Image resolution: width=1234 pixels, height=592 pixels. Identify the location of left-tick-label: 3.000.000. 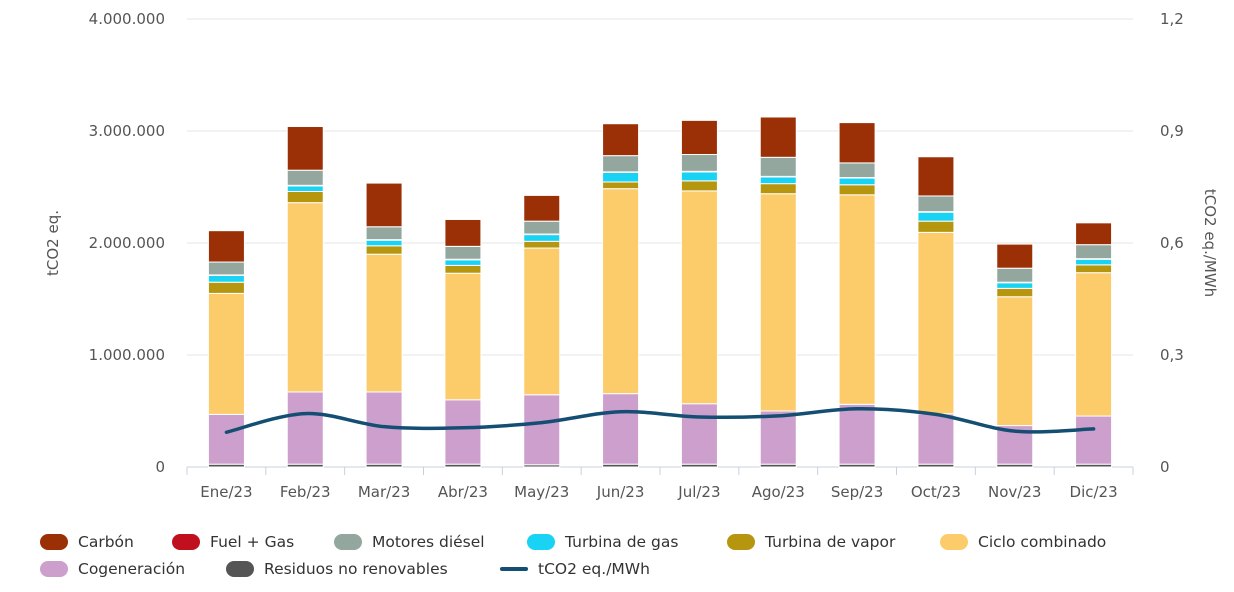
(127, 131).